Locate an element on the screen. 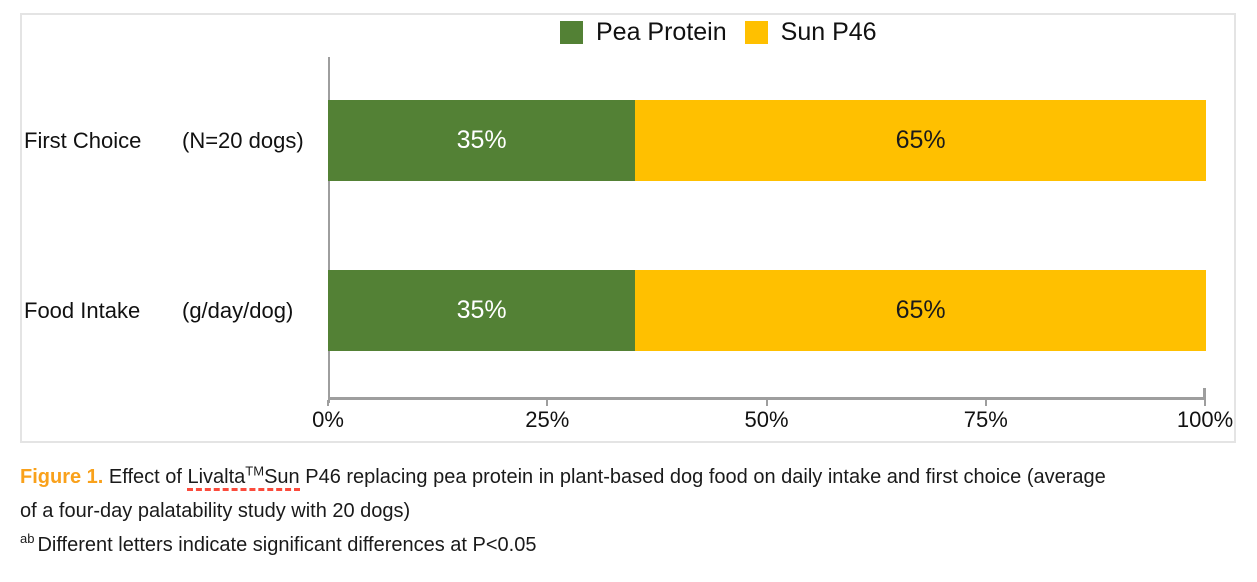 The height and width of the screenshot is (582, 1257). legend-item: Sun P46 is located at coordinates (810, 32).